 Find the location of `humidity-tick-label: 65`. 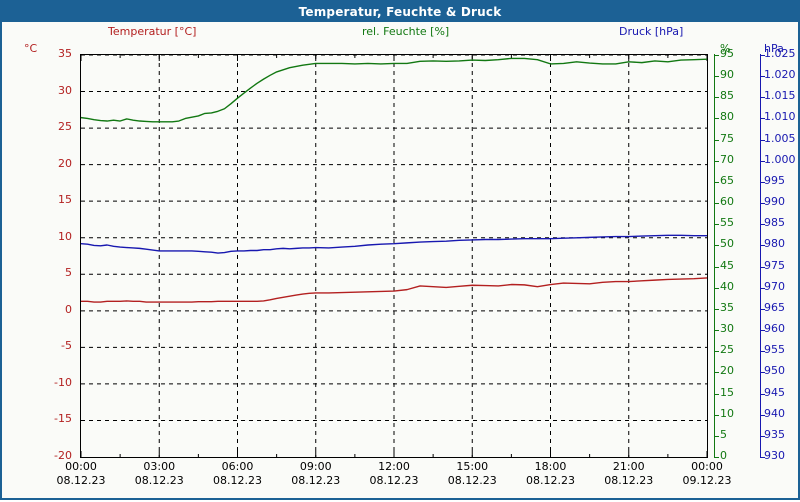

humidity-tick-label: 65 is located at coordinates (727, 180).